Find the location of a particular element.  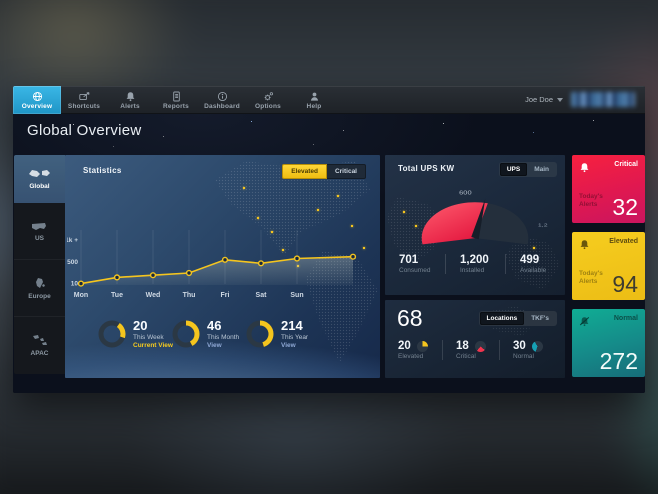

locations-total: 68 is located at coordinates (410, 318).